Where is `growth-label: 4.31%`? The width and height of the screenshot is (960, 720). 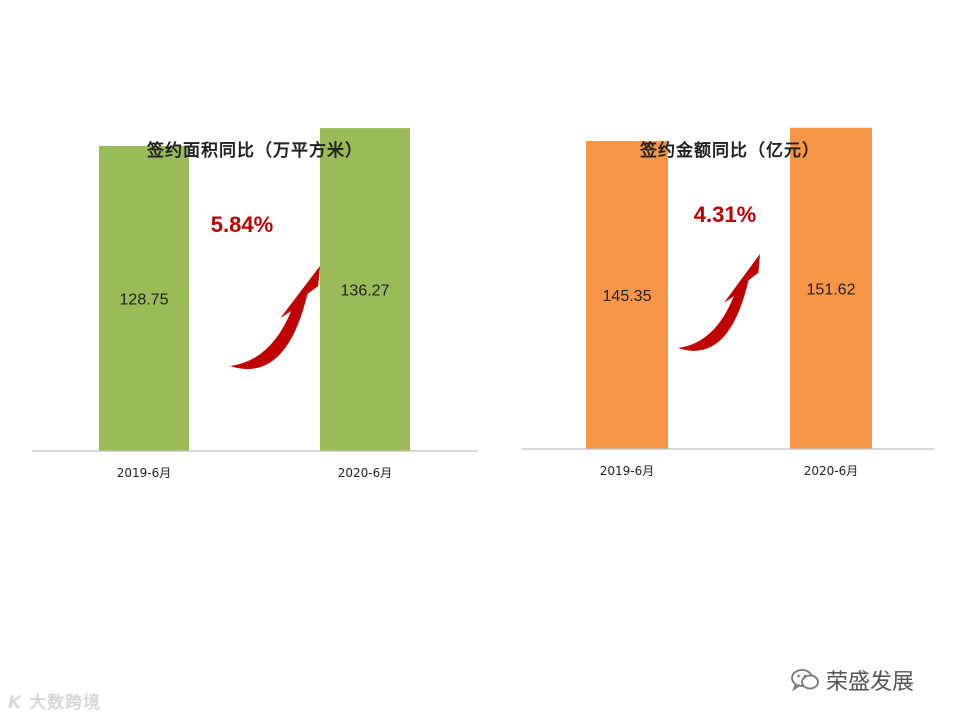 growth-label: 4.31% is located at coordinates (725, 214).